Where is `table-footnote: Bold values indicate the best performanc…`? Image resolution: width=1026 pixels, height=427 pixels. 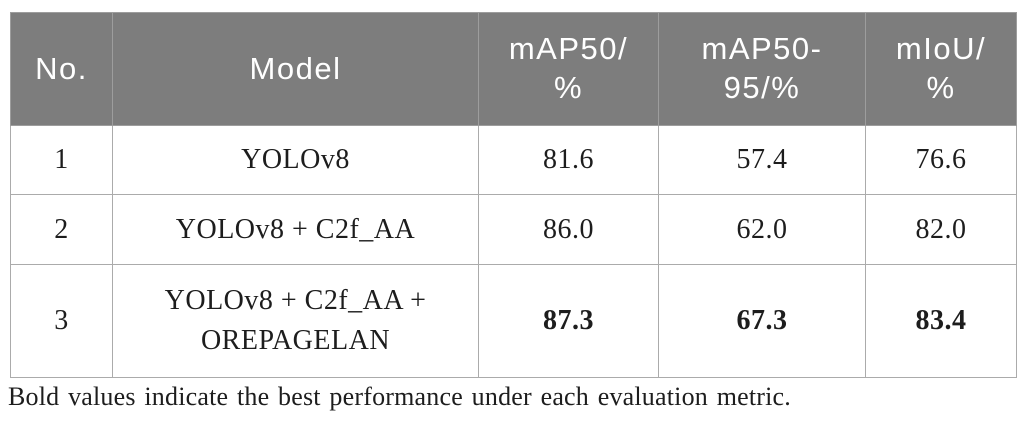
table-footnote: Bold values indicate the best performanc… is located at coordinates (400, 396).